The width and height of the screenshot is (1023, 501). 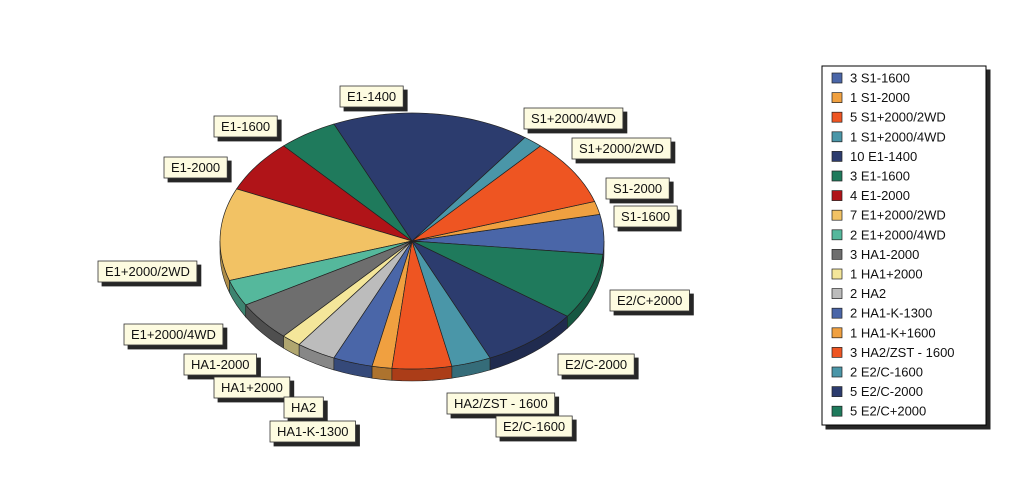 I want to click on legend-item: 3 E1-1600, so click(x=870, y=176).